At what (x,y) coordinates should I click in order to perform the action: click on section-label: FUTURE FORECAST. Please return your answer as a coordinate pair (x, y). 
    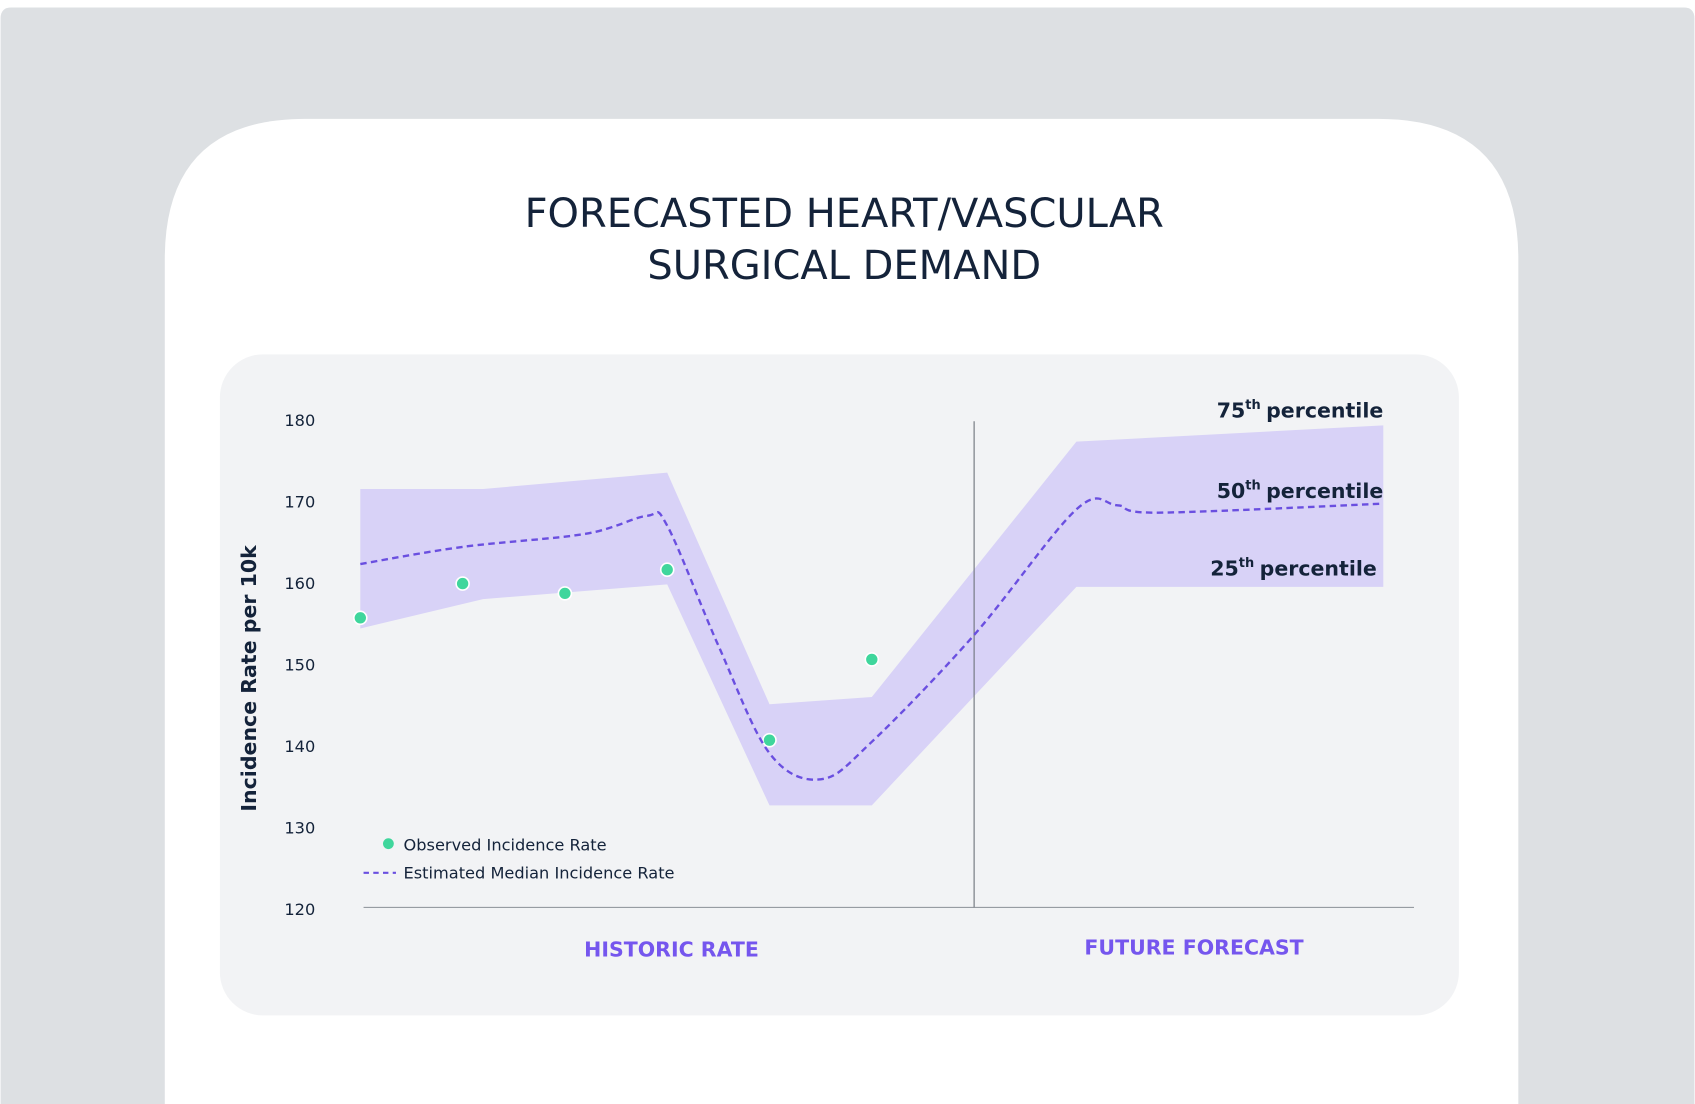
    Looking at the image, I should click on (1193, 947).